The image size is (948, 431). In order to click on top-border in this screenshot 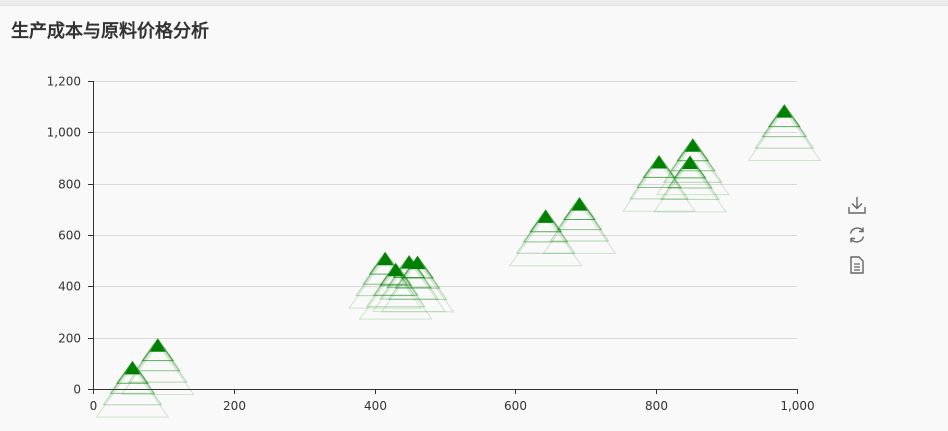, I will do `click(474, 3)`.